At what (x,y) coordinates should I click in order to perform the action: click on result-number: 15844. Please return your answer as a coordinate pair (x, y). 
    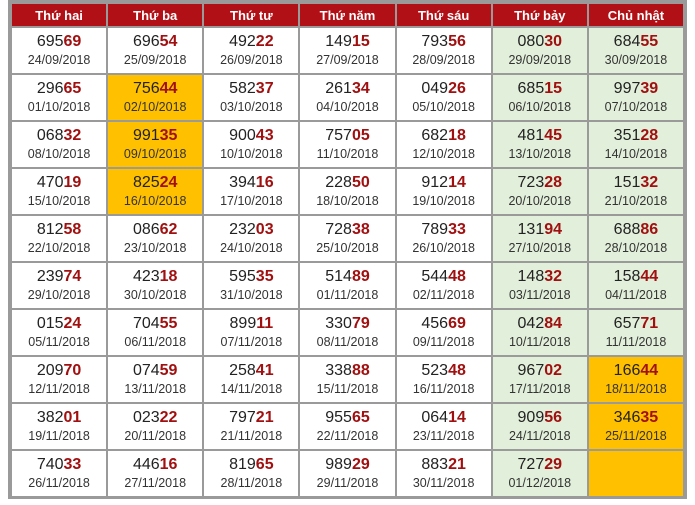
    Looking at the image, I should click on (636, 277).